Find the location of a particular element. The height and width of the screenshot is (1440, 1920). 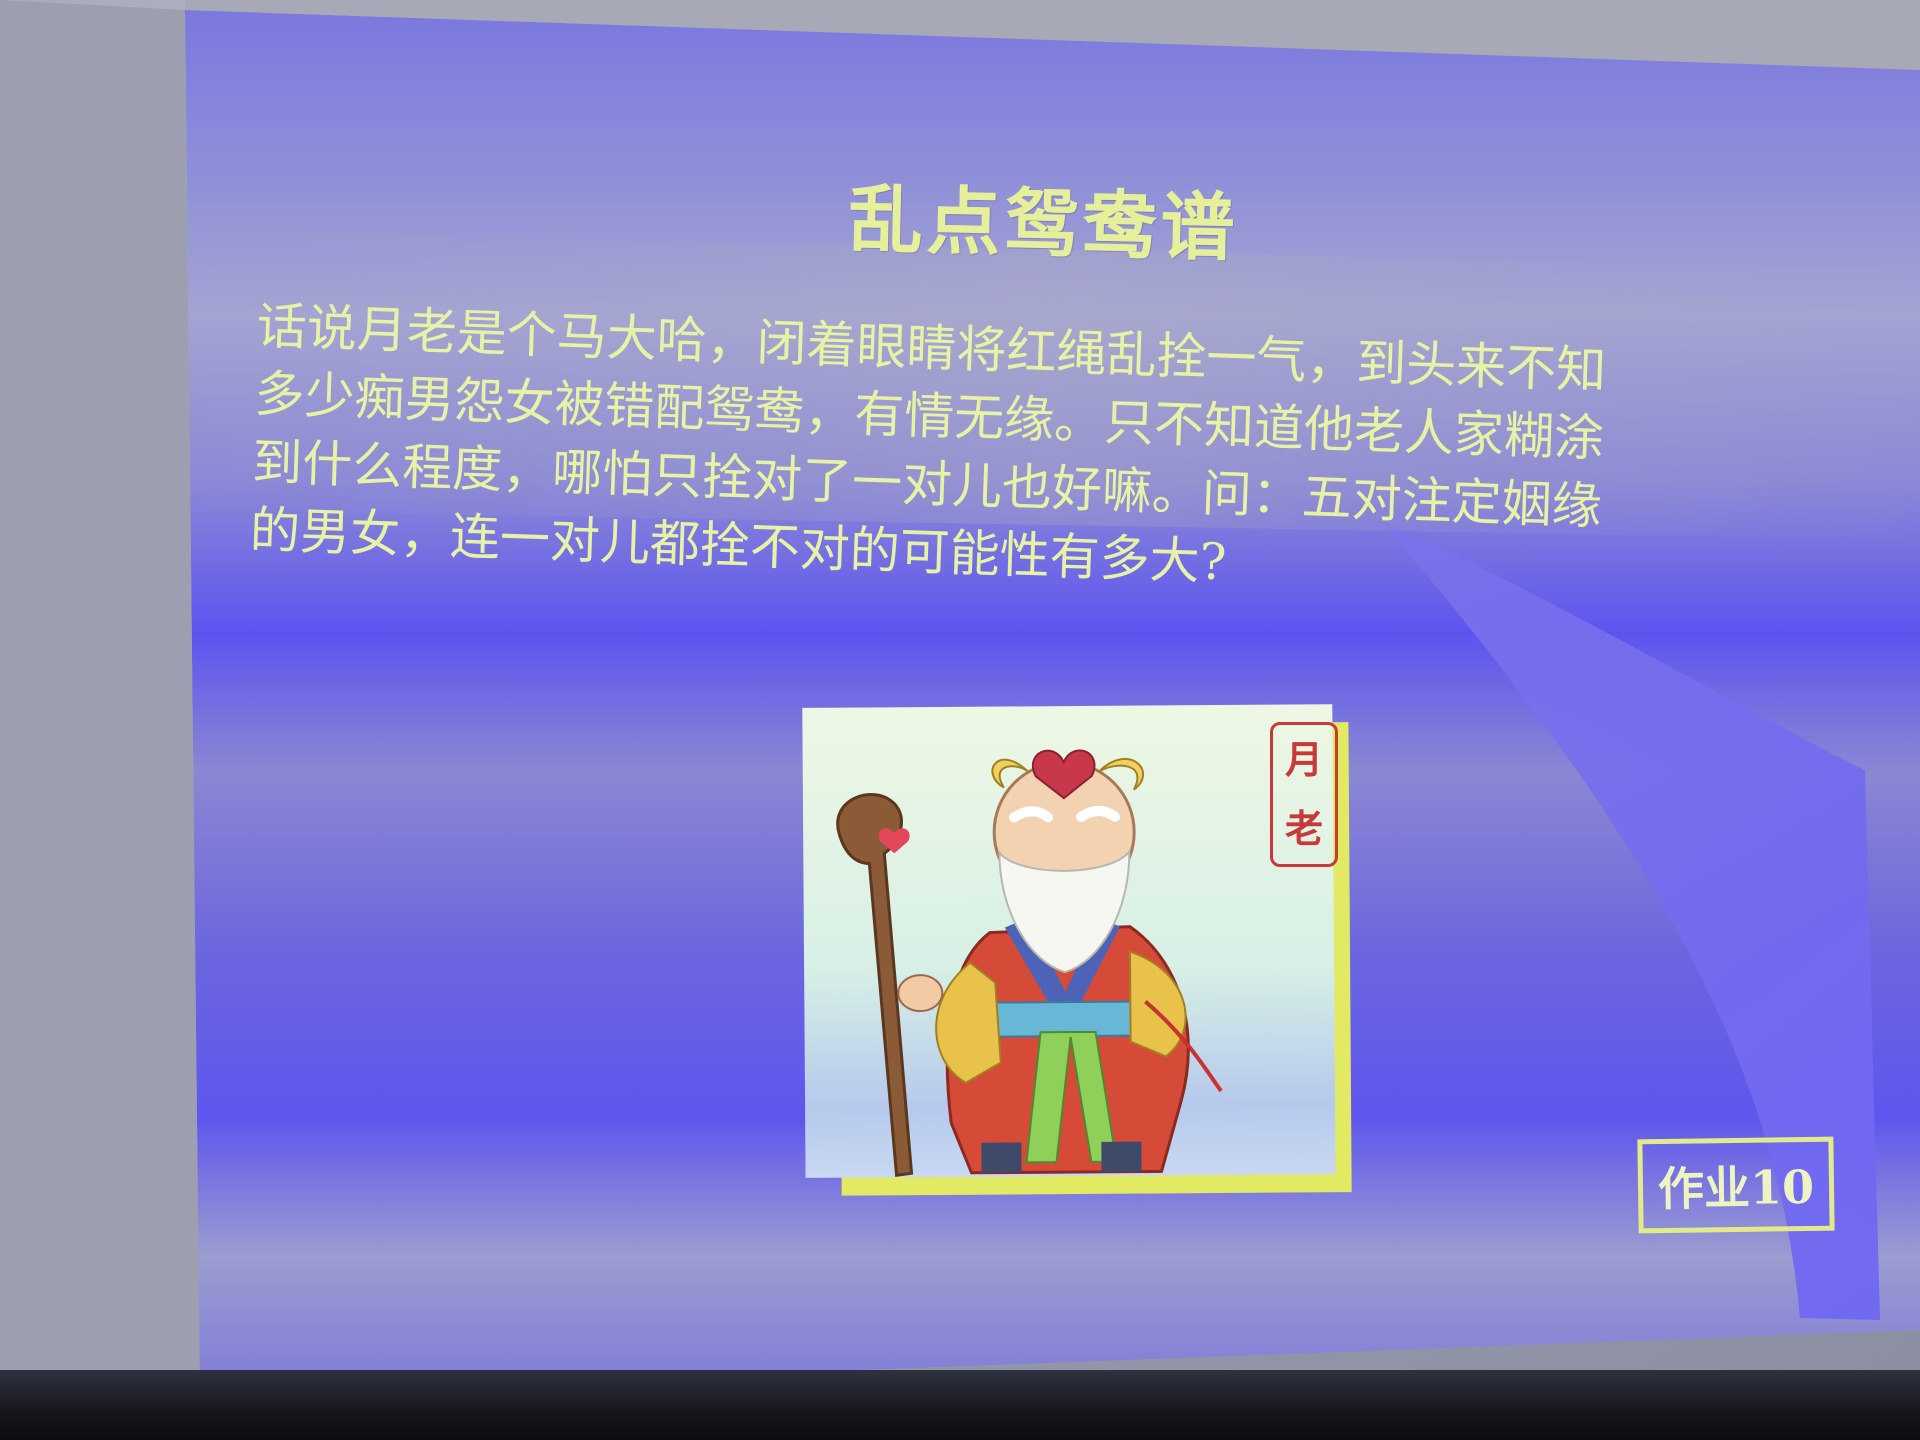

beard is located at coordinates (1064, 911).